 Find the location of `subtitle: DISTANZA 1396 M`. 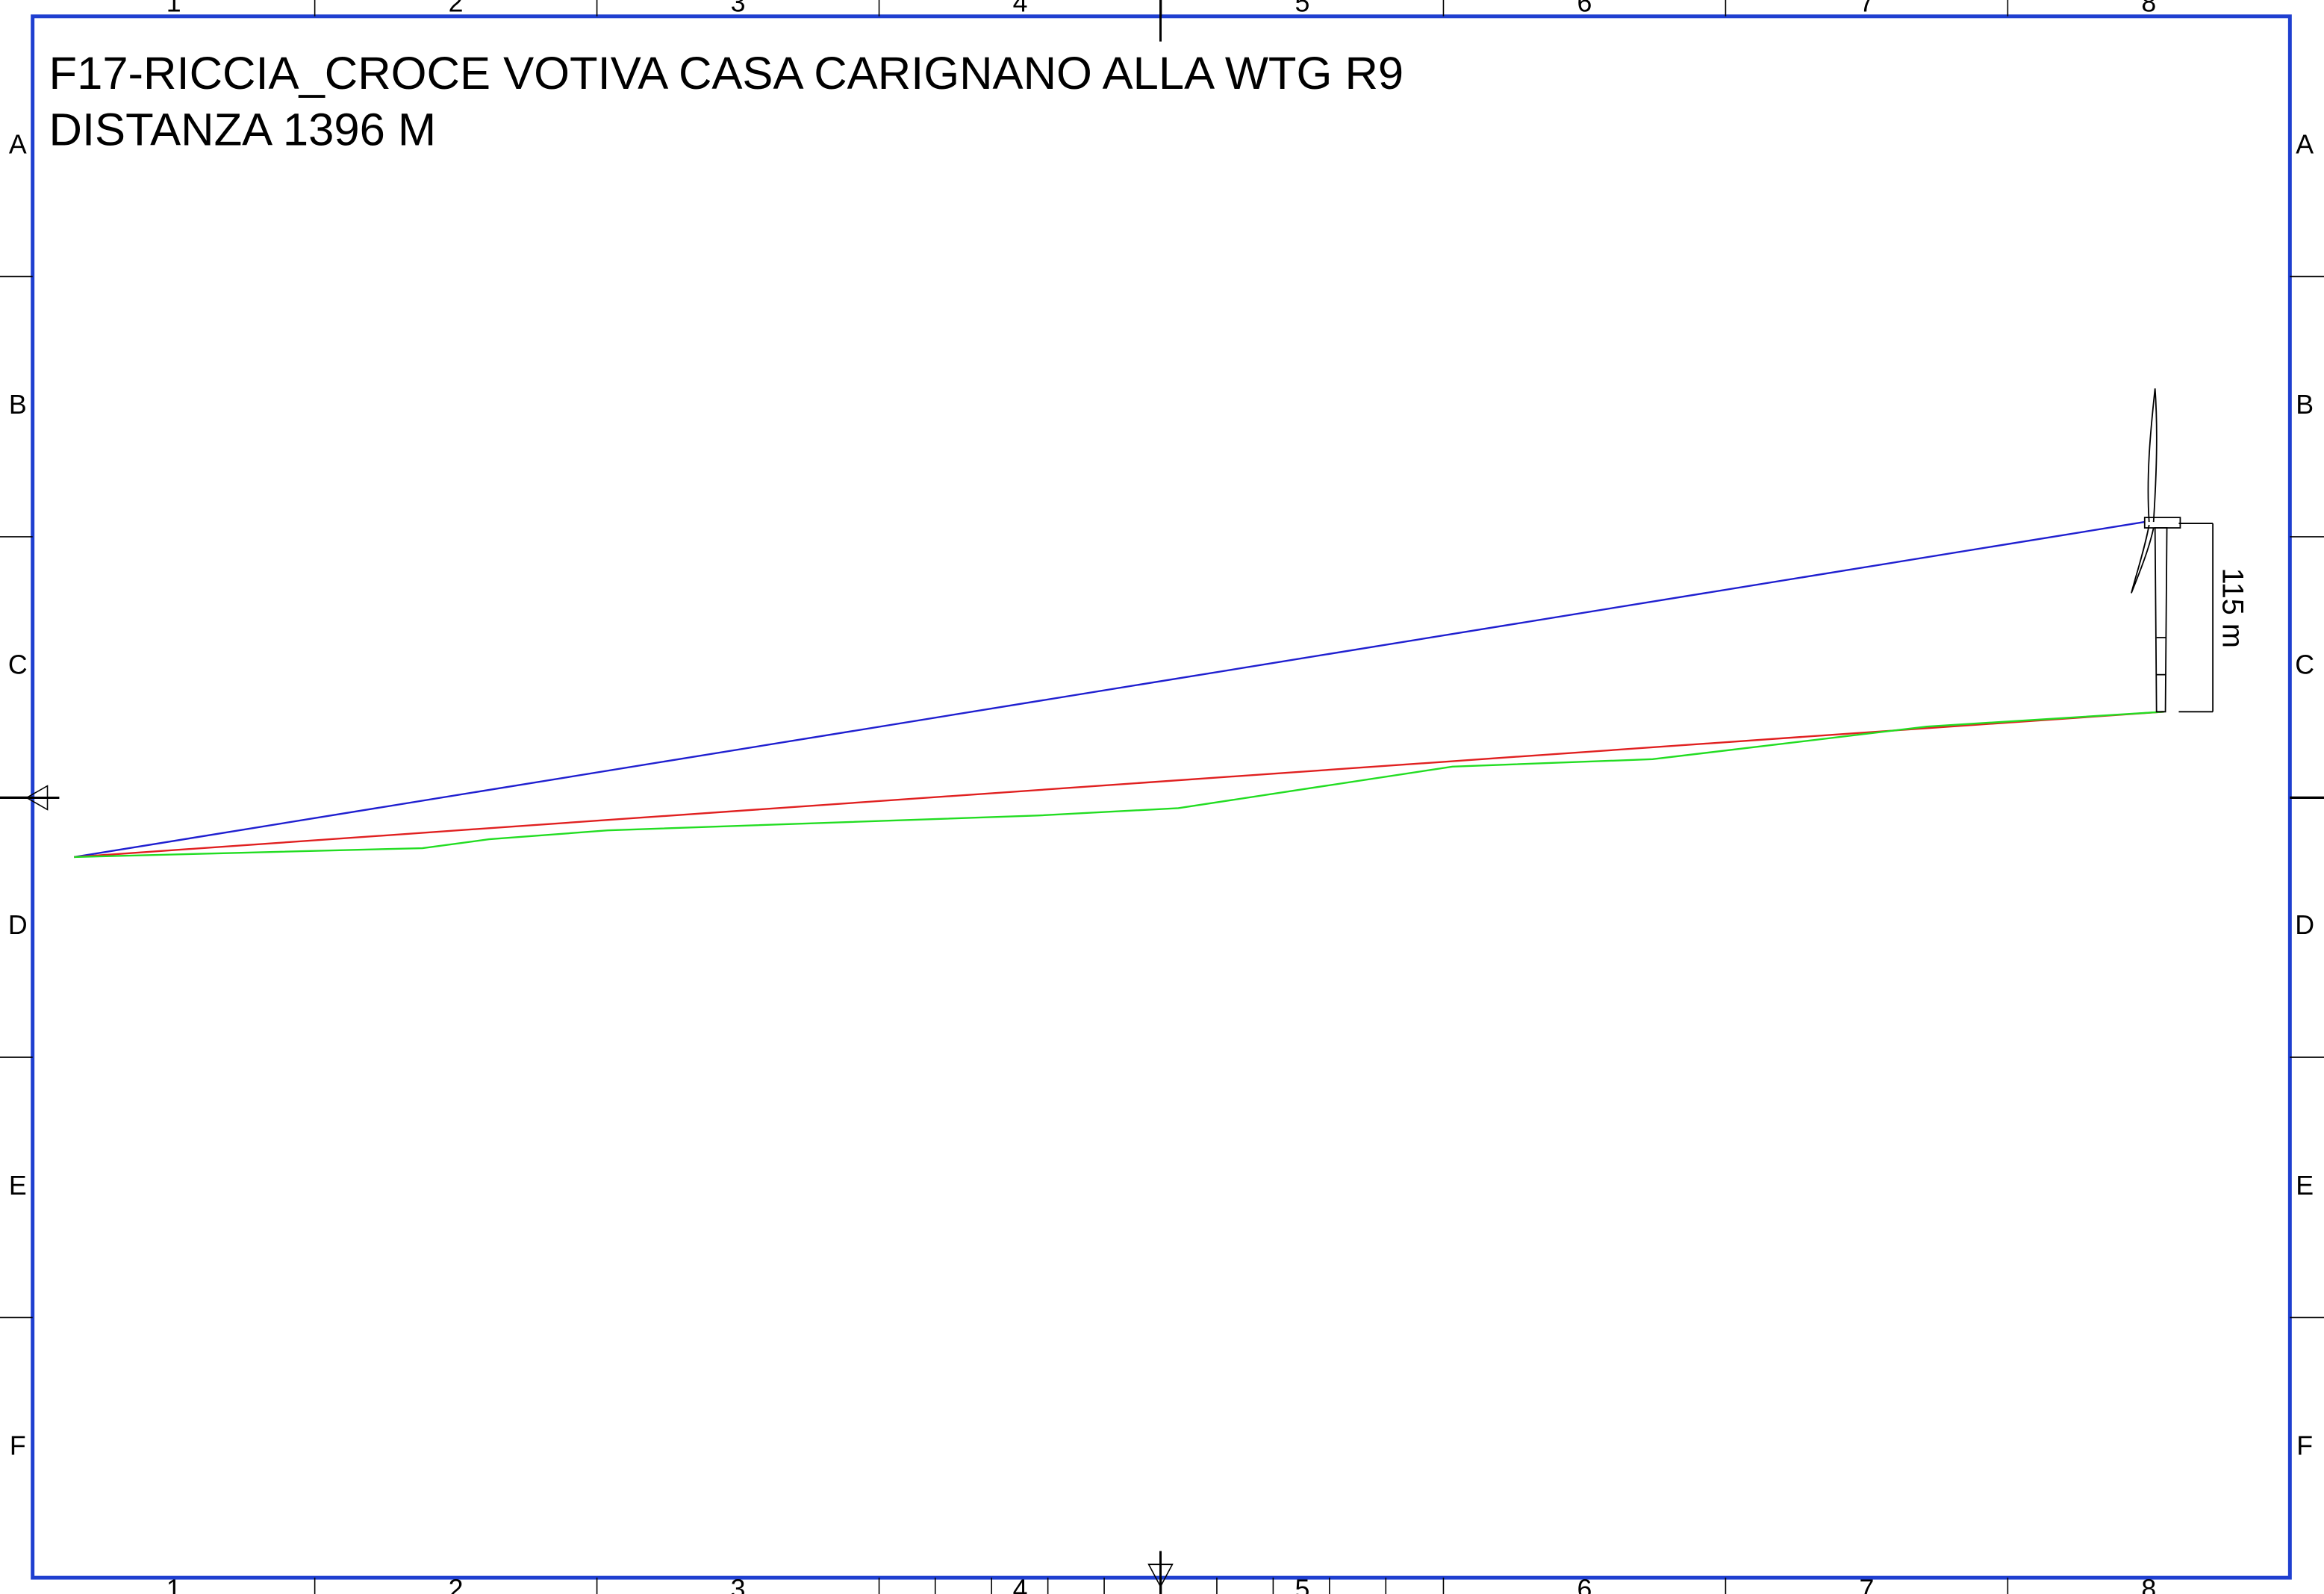

subtitle: DISTANZA 1396 M is located at coordinates (243, 130).